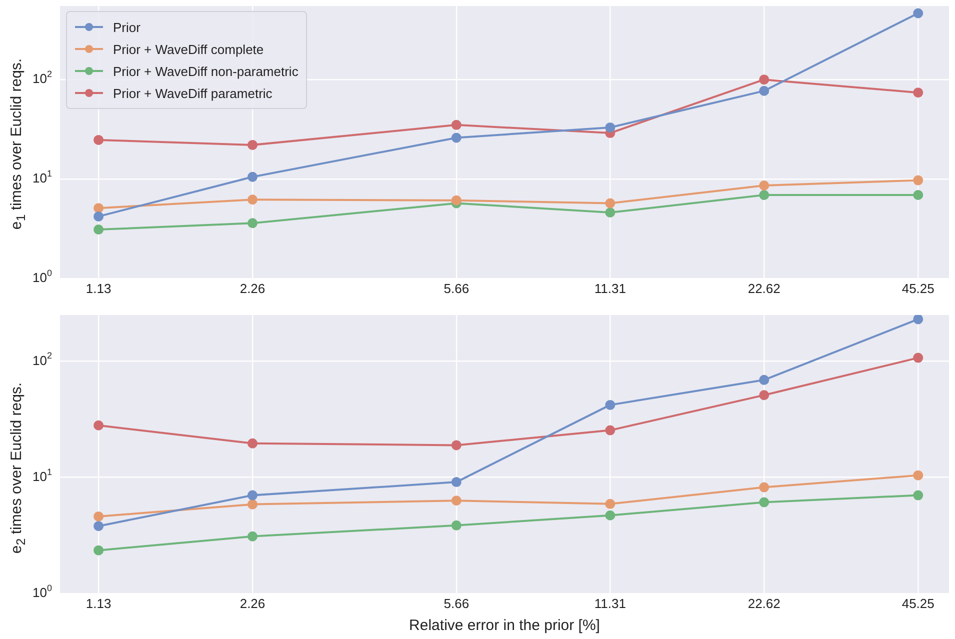  Describe the element at coordinates (188, 49) in the screenshot. I see `legend-label: Prior + WaveDiff complete` at that location.